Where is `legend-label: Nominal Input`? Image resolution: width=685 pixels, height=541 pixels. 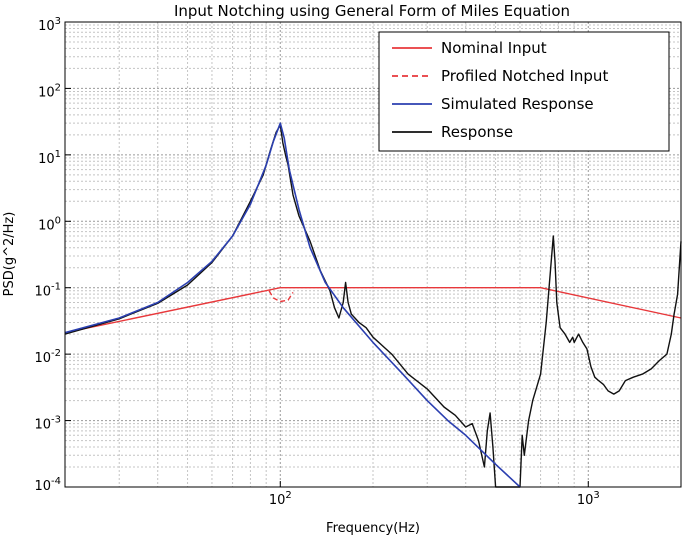
legend-label: Nominal Input is located at coordinates (494, 48).